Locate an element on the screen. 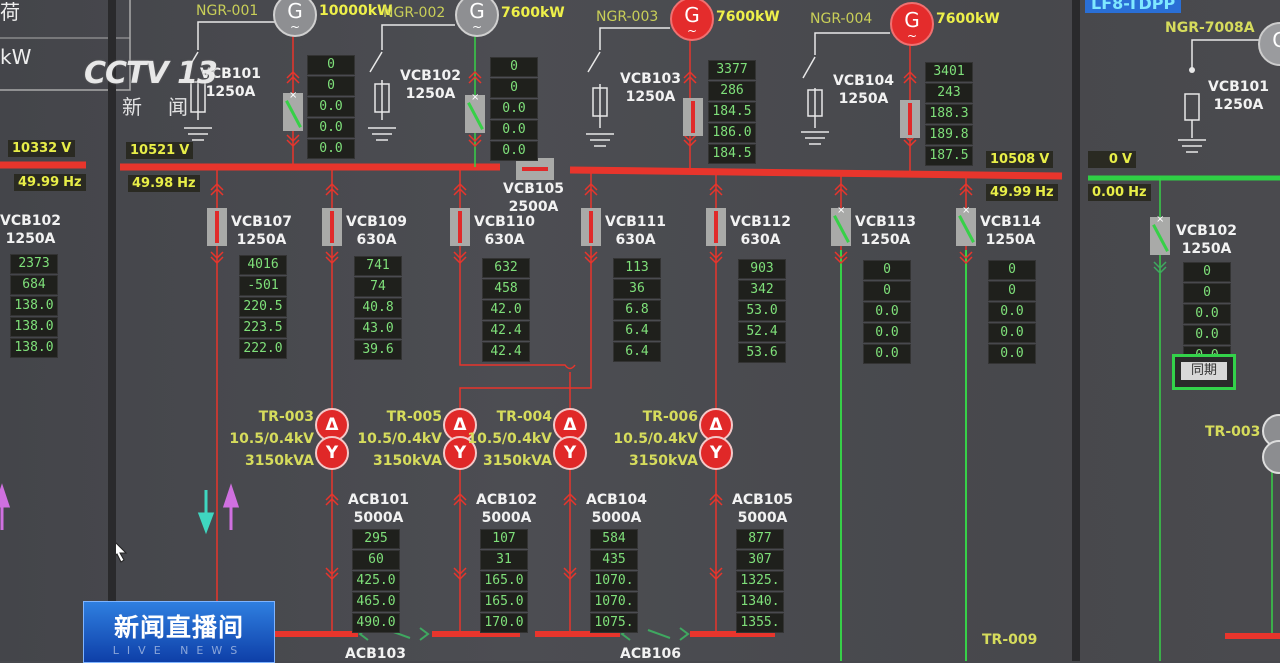  sync-button: 同期 is located at coordinates (1204, 372).